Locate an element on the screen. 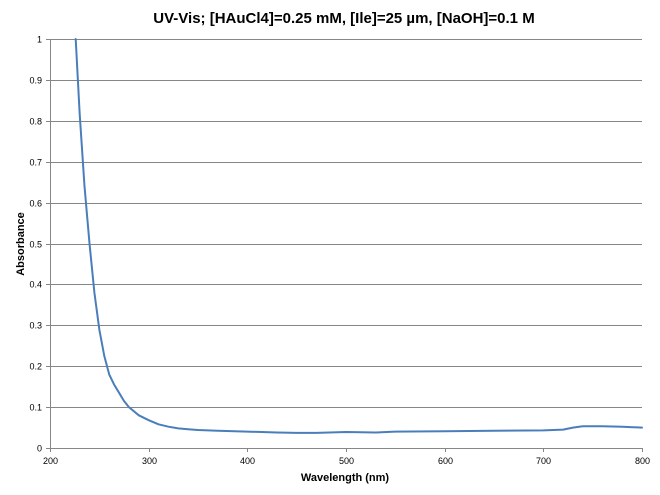  y-tick-label: 0.1 is located at coordinates (35, 408).